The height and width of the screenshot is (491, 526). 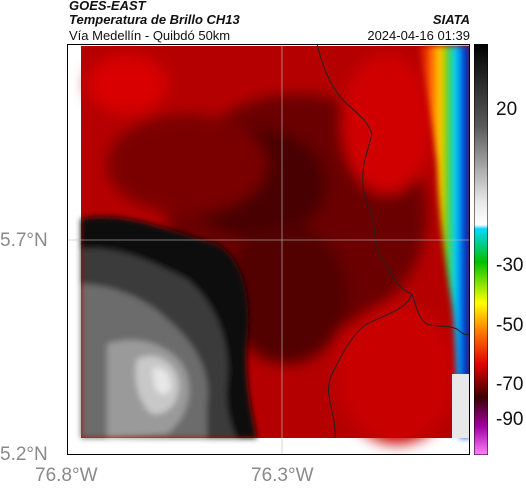 What do you see at coordinates (282, 475) in the screenshot?
I see `lon-label-76-3: 76.3°W` at bounding box center [282, 475].